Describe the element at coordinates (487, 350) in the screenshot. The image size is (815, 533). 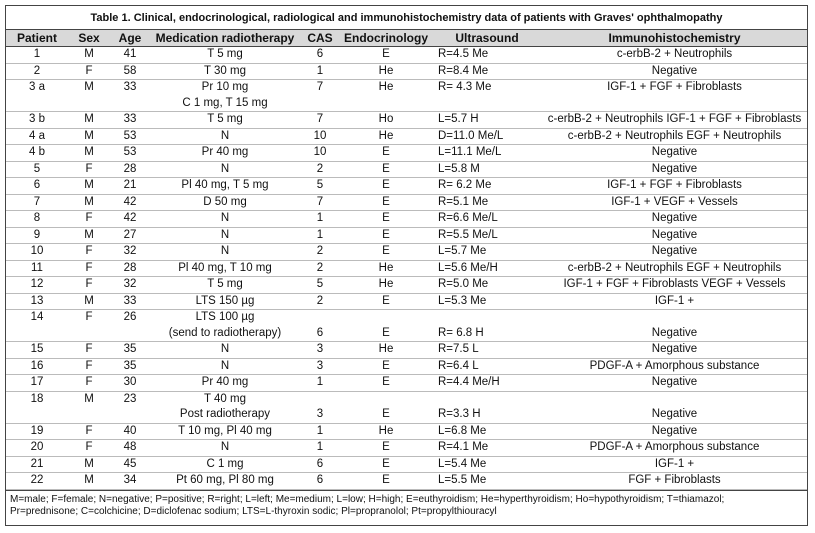
I see `table-cell: R=7.5 L` at that location.